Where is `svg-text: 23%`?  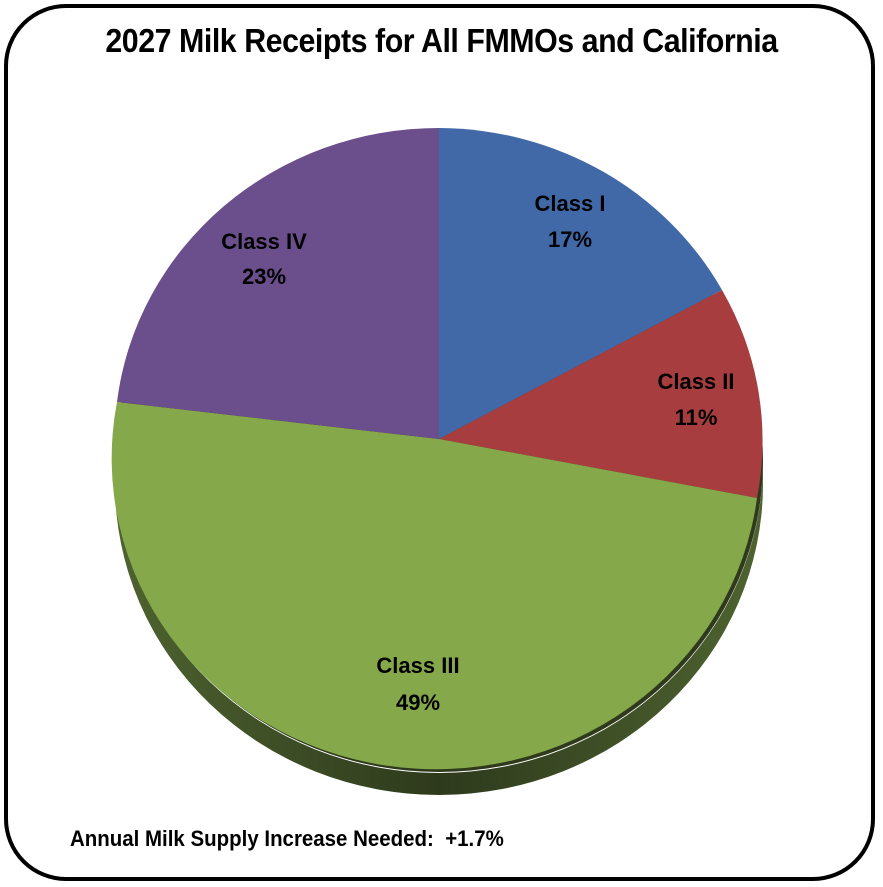 svg-text: 23% is located at coordinates (264, 276).